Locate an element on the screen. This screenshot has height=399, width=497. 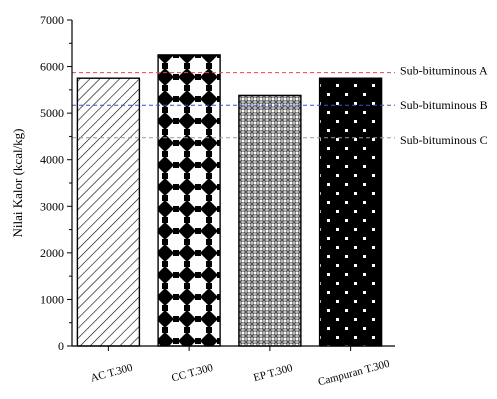
reference-label-sub-bituminous-c: Sub-bituminous C is located at coordinates (444, 140).